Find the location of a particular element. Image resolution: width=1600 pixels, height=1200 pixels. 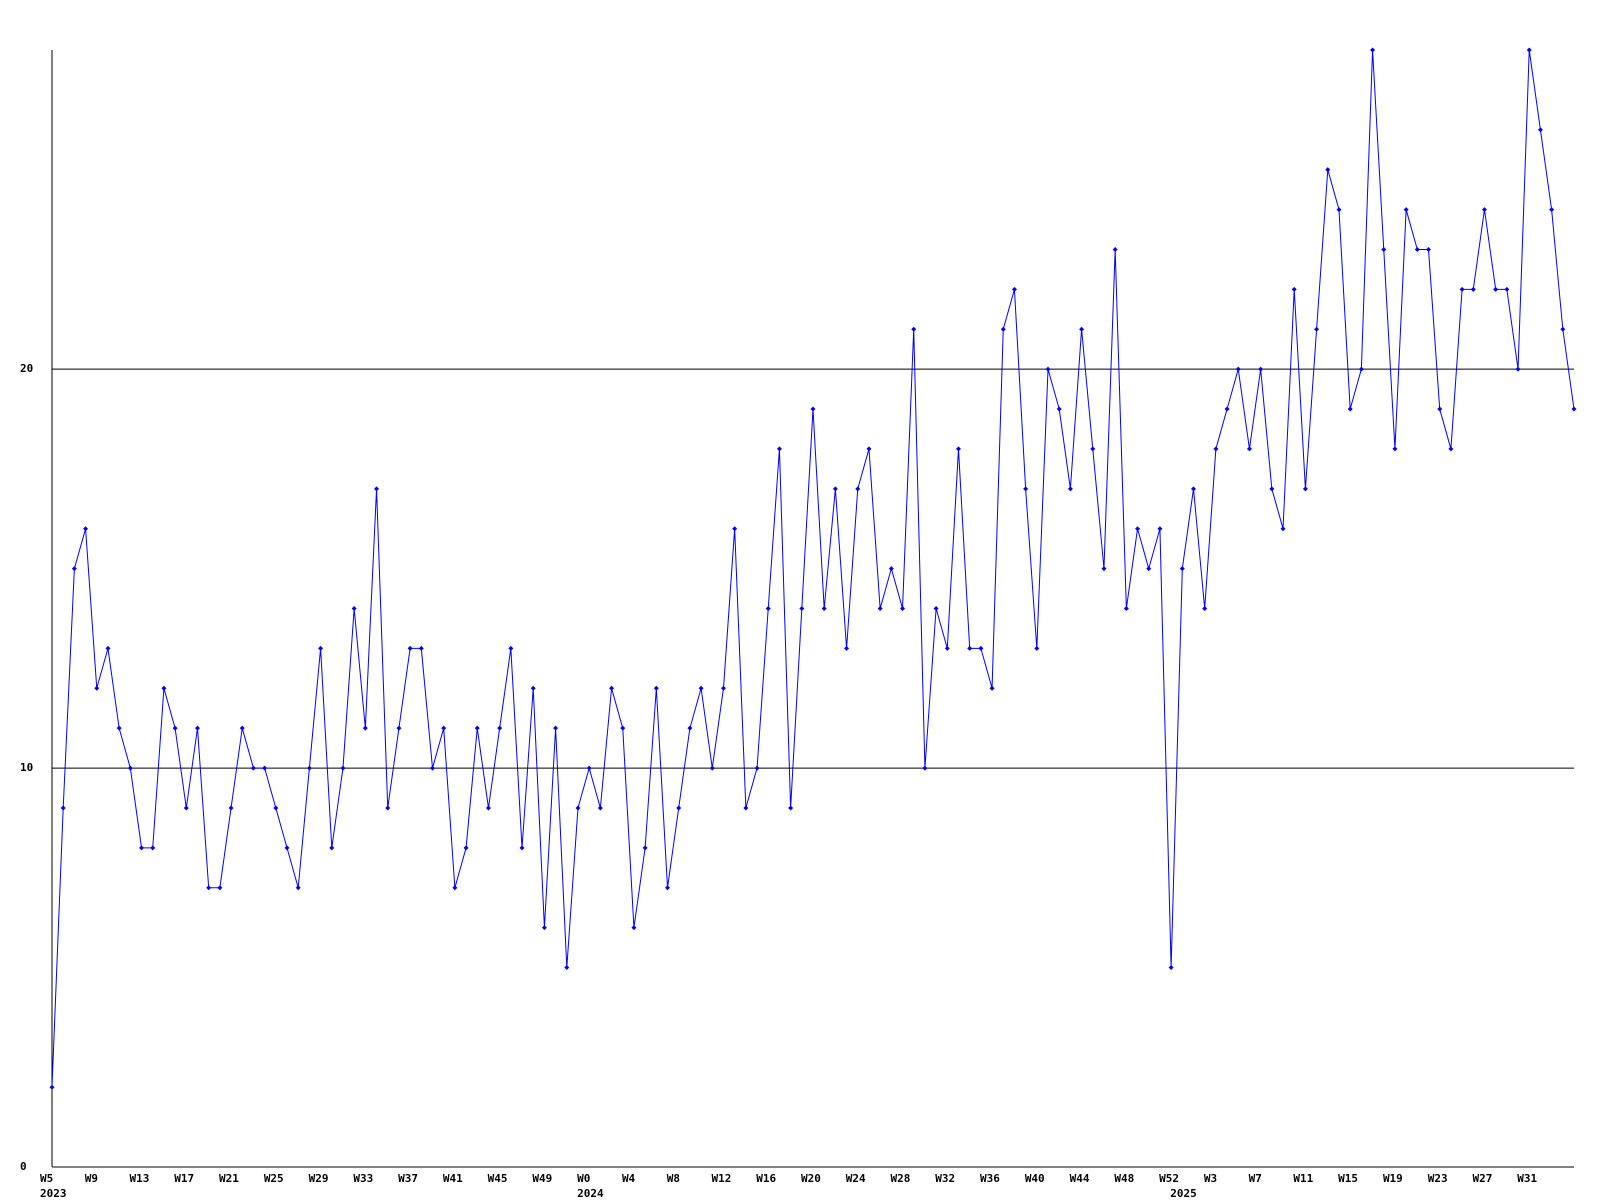

x-tick-label: W29 is located at coordinates (319, 1178).